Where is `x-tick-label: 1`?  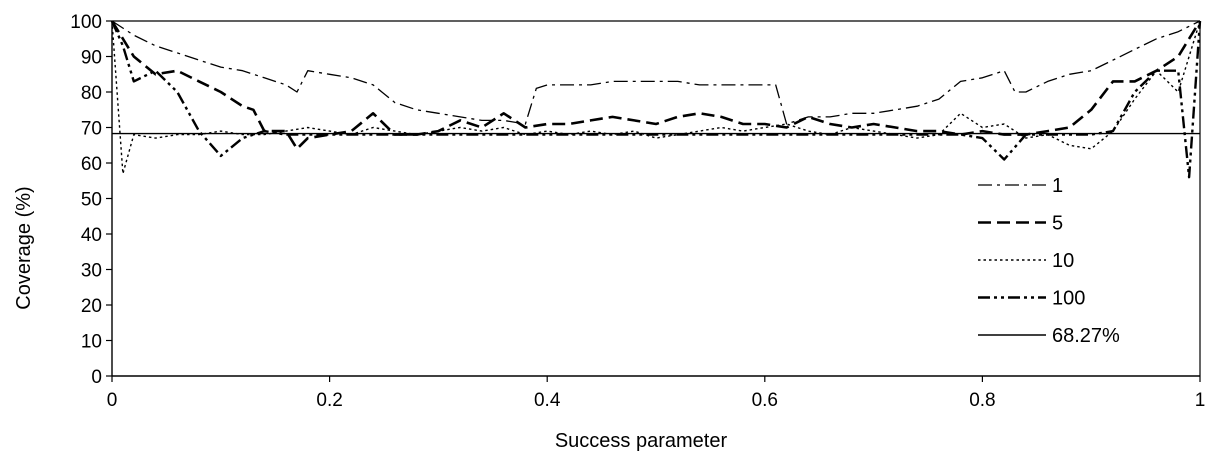 x-tick-label: 1 is located at coordinates (1200, 400).